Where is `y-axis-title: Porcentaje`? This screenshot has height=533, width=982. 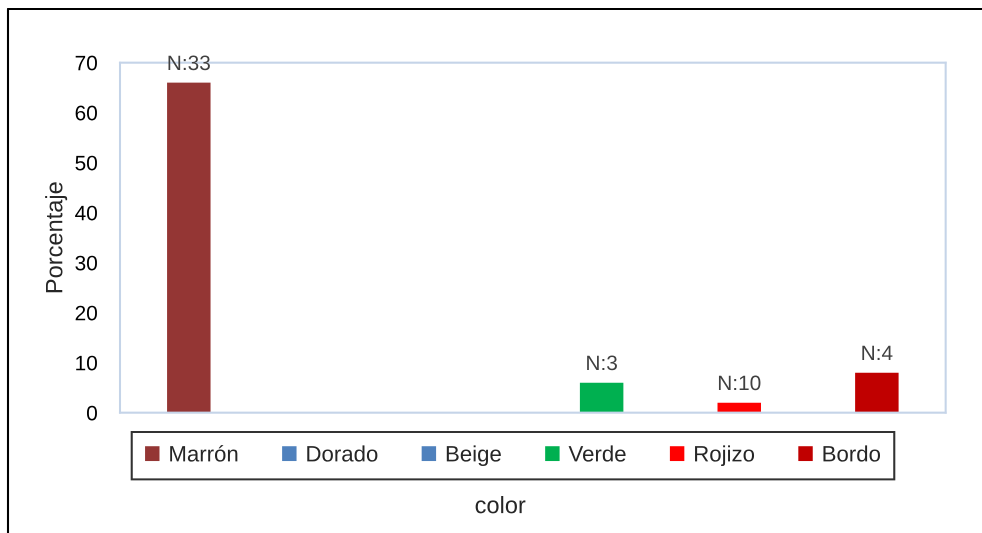 y-axis-title: Porcentaje is located at coordinates (56, 237).